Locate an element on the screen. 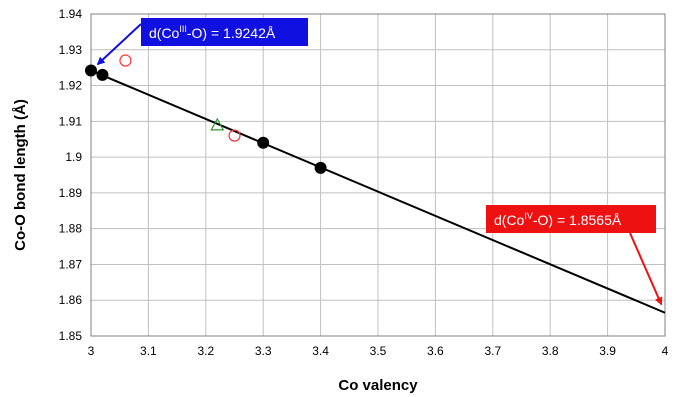 The width and height of the screenshot is (676, 397). y-axis-title: Co-O bond length (Å) is located at coordinates (20, 175).